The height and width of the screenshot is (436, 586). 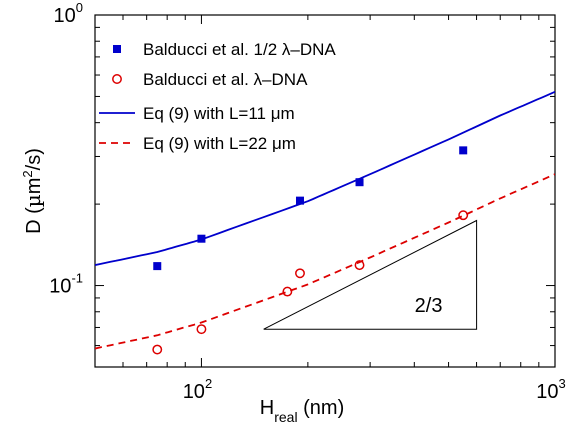 What do you see at coordinates (117, 79) in the screenshot?
I see `legend-marker-circle` at bounding box center [117, 79].